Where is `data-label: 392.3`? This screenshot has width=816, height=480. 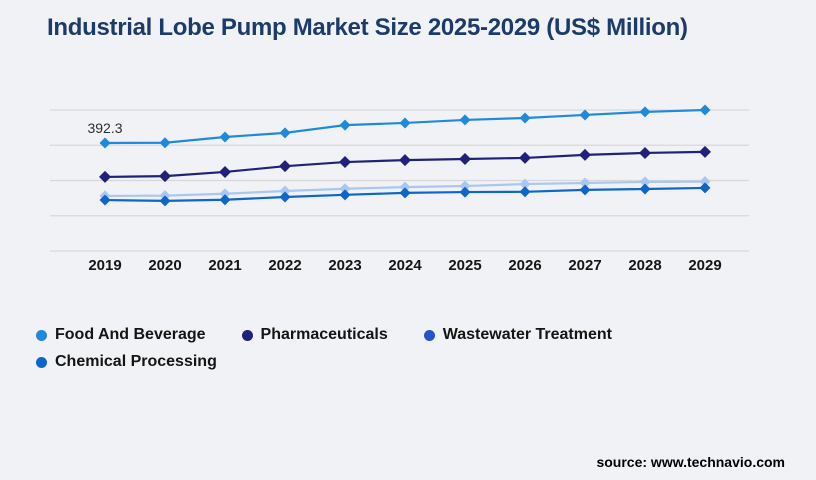
data-label: 392.3 is located at coordinates (104, 128).